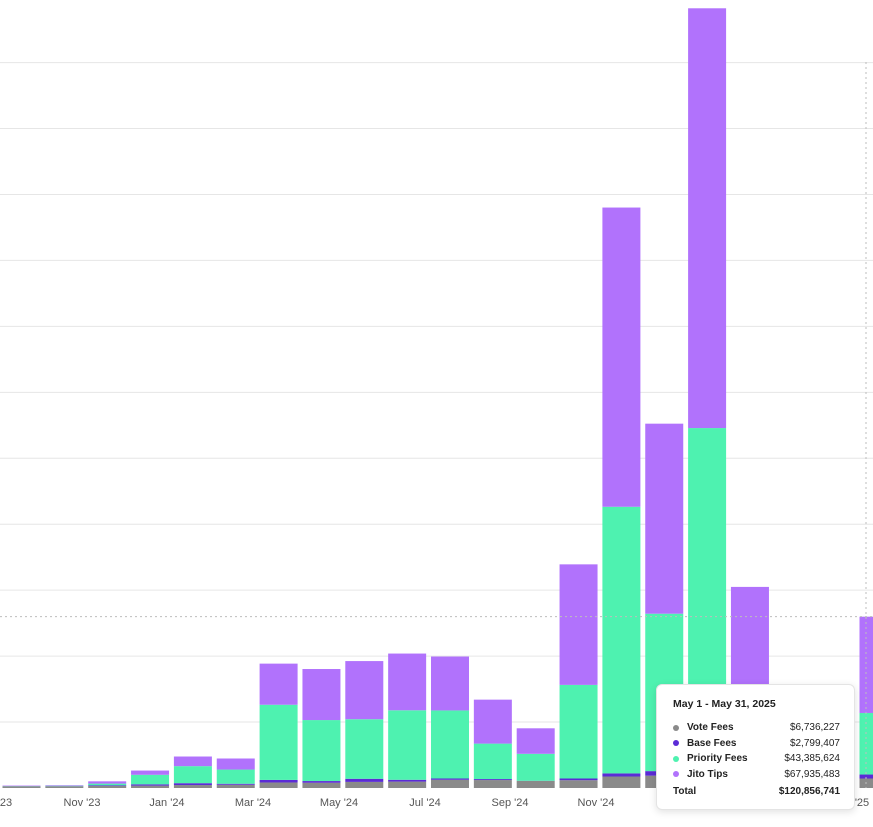 This screenshot has width=873, height=827. Describe the element at coordinates (712, 743) in the screenshot. I see `tooltip-series-name: Base Fees` at that location.